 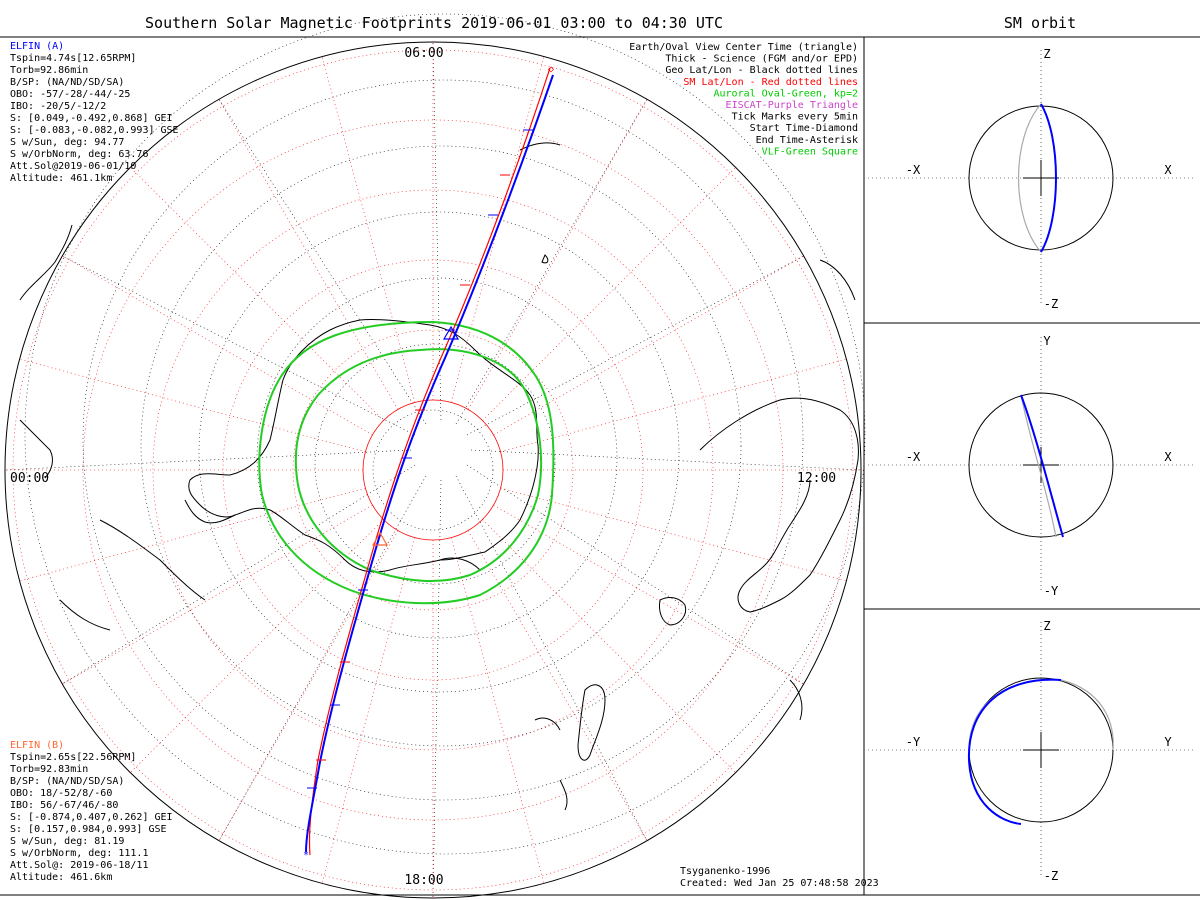 I want to click on earth-circle, so click(x=1041, y=465).